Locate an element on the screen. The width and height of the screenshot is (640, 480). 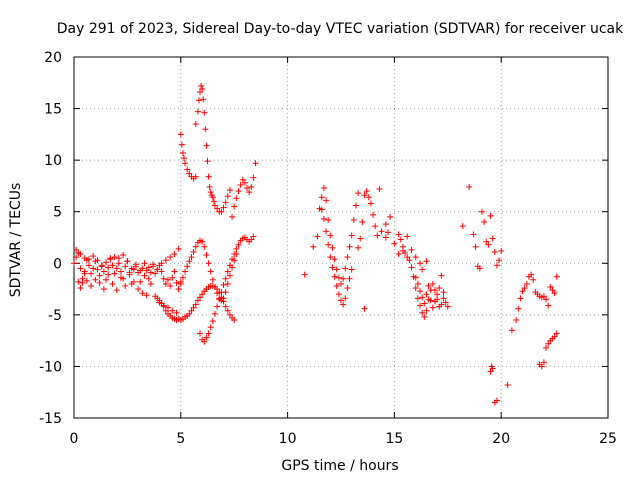
x-tick-label: 20 is located at coordinates (501, 439).